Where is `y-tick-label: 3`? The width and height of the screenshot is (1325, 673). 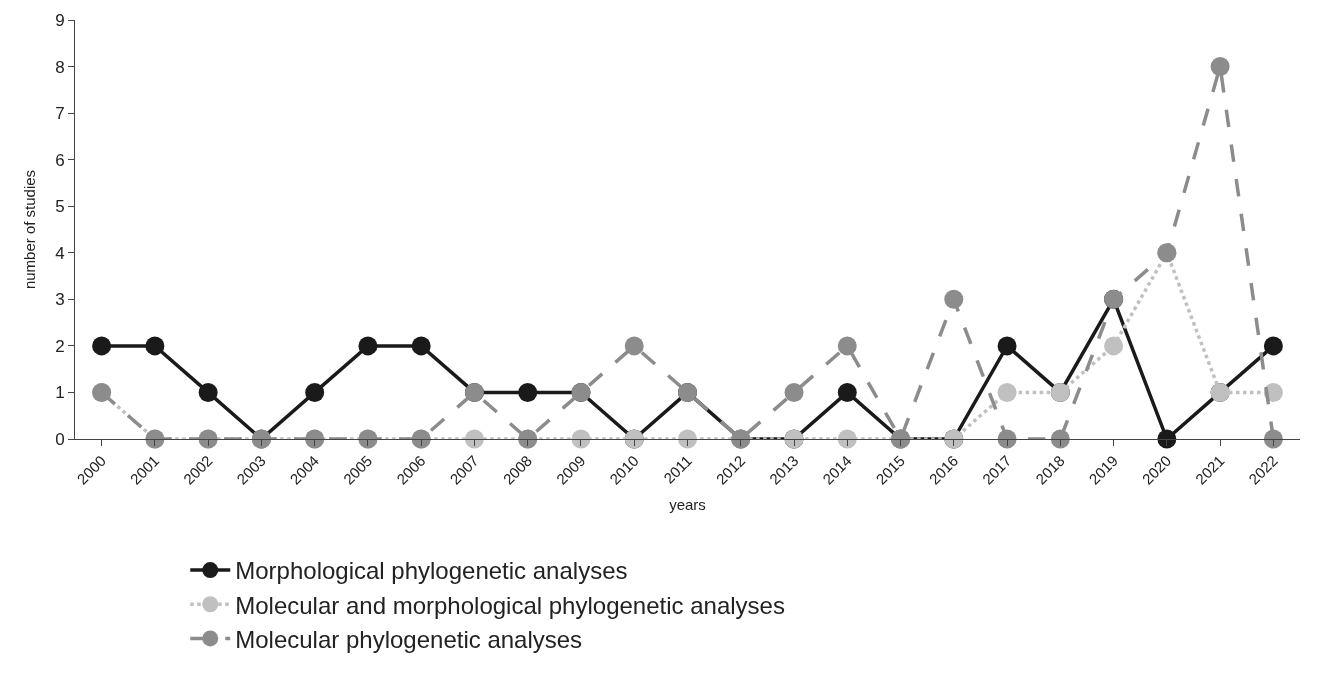 y-tick-label: 3 is located at coordinates (60, 300).